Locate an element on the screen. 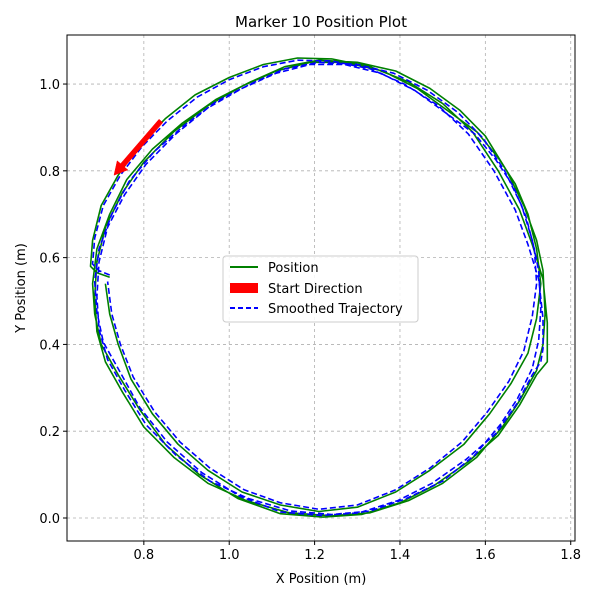 This screenshot has width=600, height=600. y-tick-label: 0.8 is located at coordinates (49, 172).